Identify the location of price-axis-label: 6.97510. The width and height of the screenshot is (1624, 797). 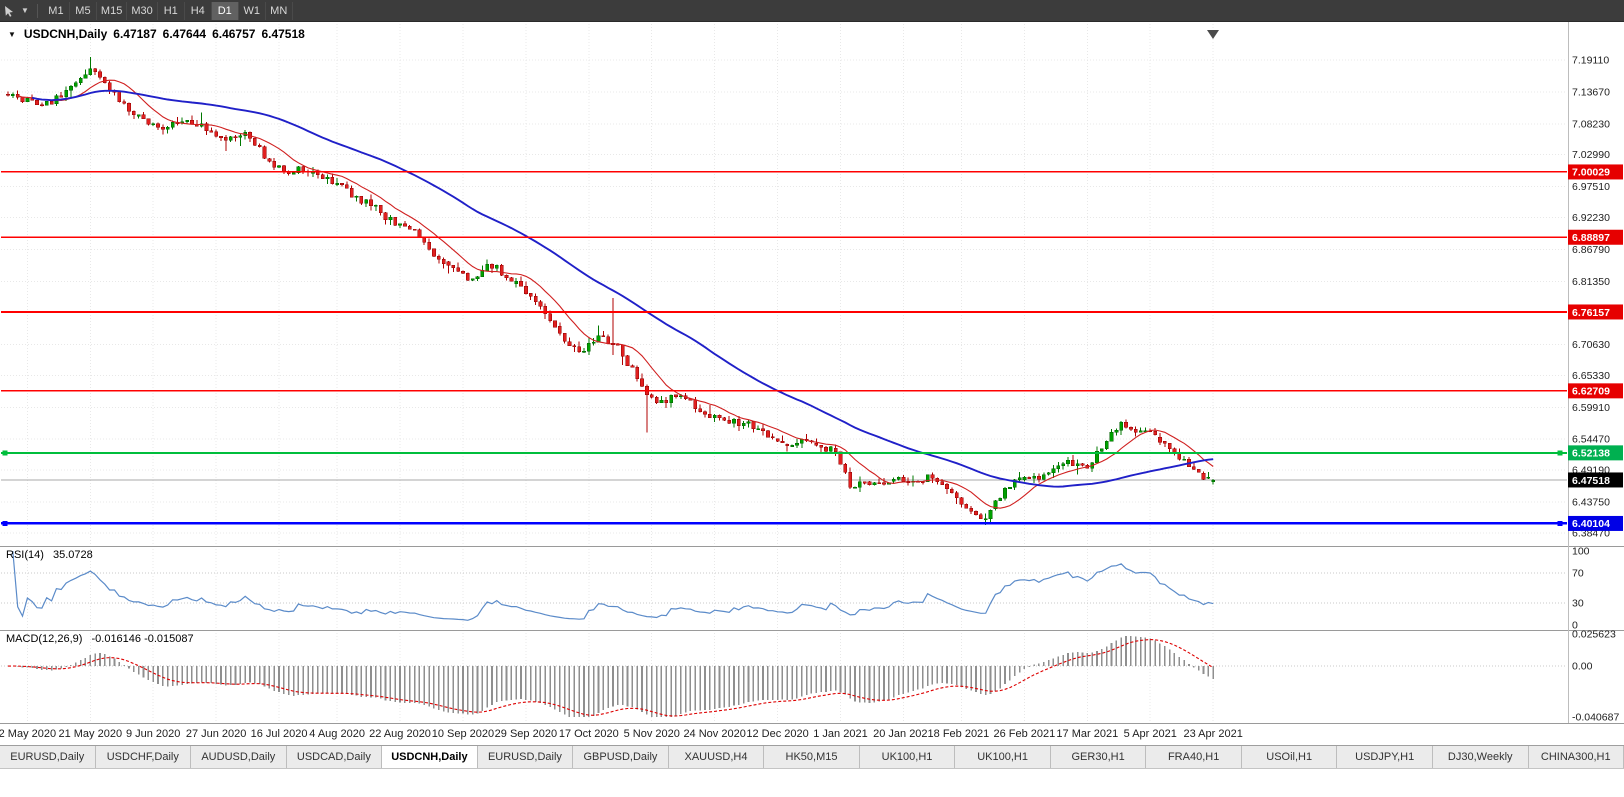
(1591, 187).